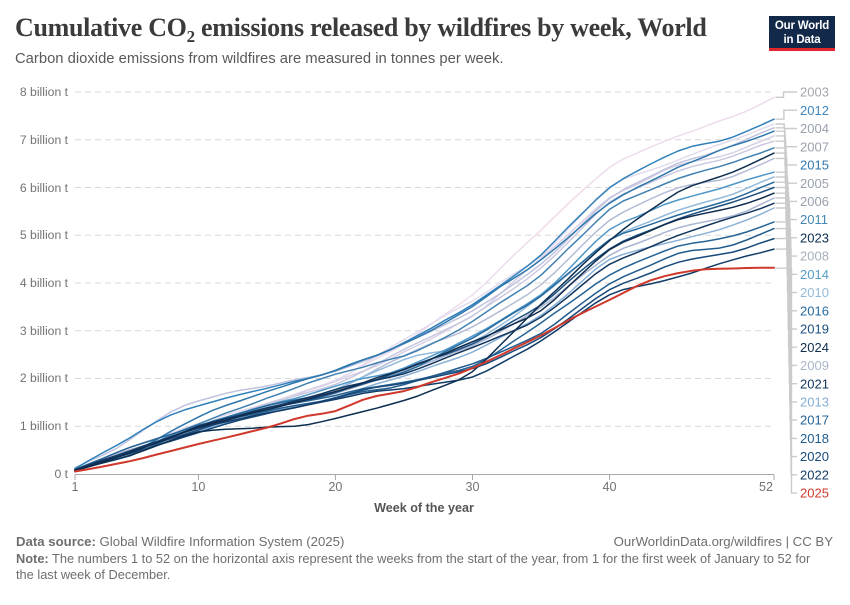 The height and width of the screenshot is (605, 850). Describe the element at coordinates (61, 474) in the screenshot. I see `svg-text: 0 t` at that location.